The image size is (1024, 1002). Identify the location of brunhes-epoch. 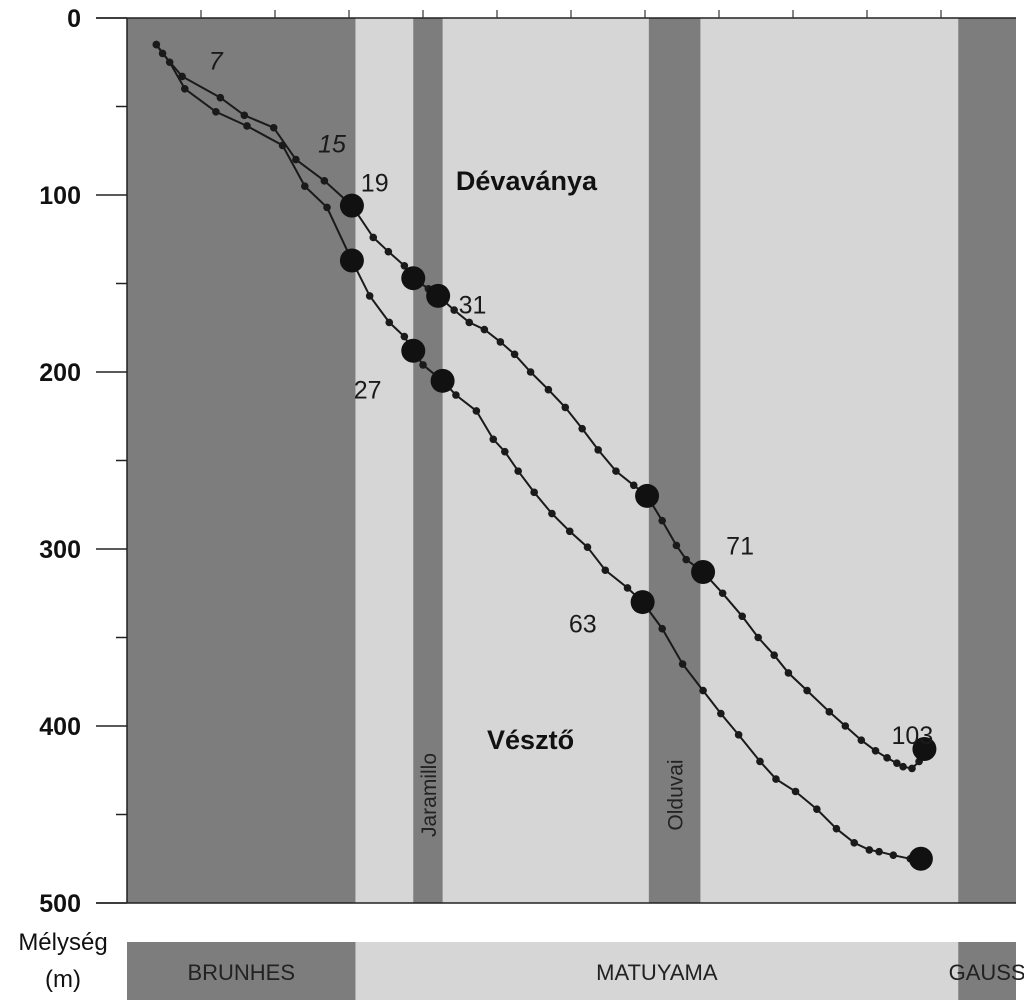
(241, 971).